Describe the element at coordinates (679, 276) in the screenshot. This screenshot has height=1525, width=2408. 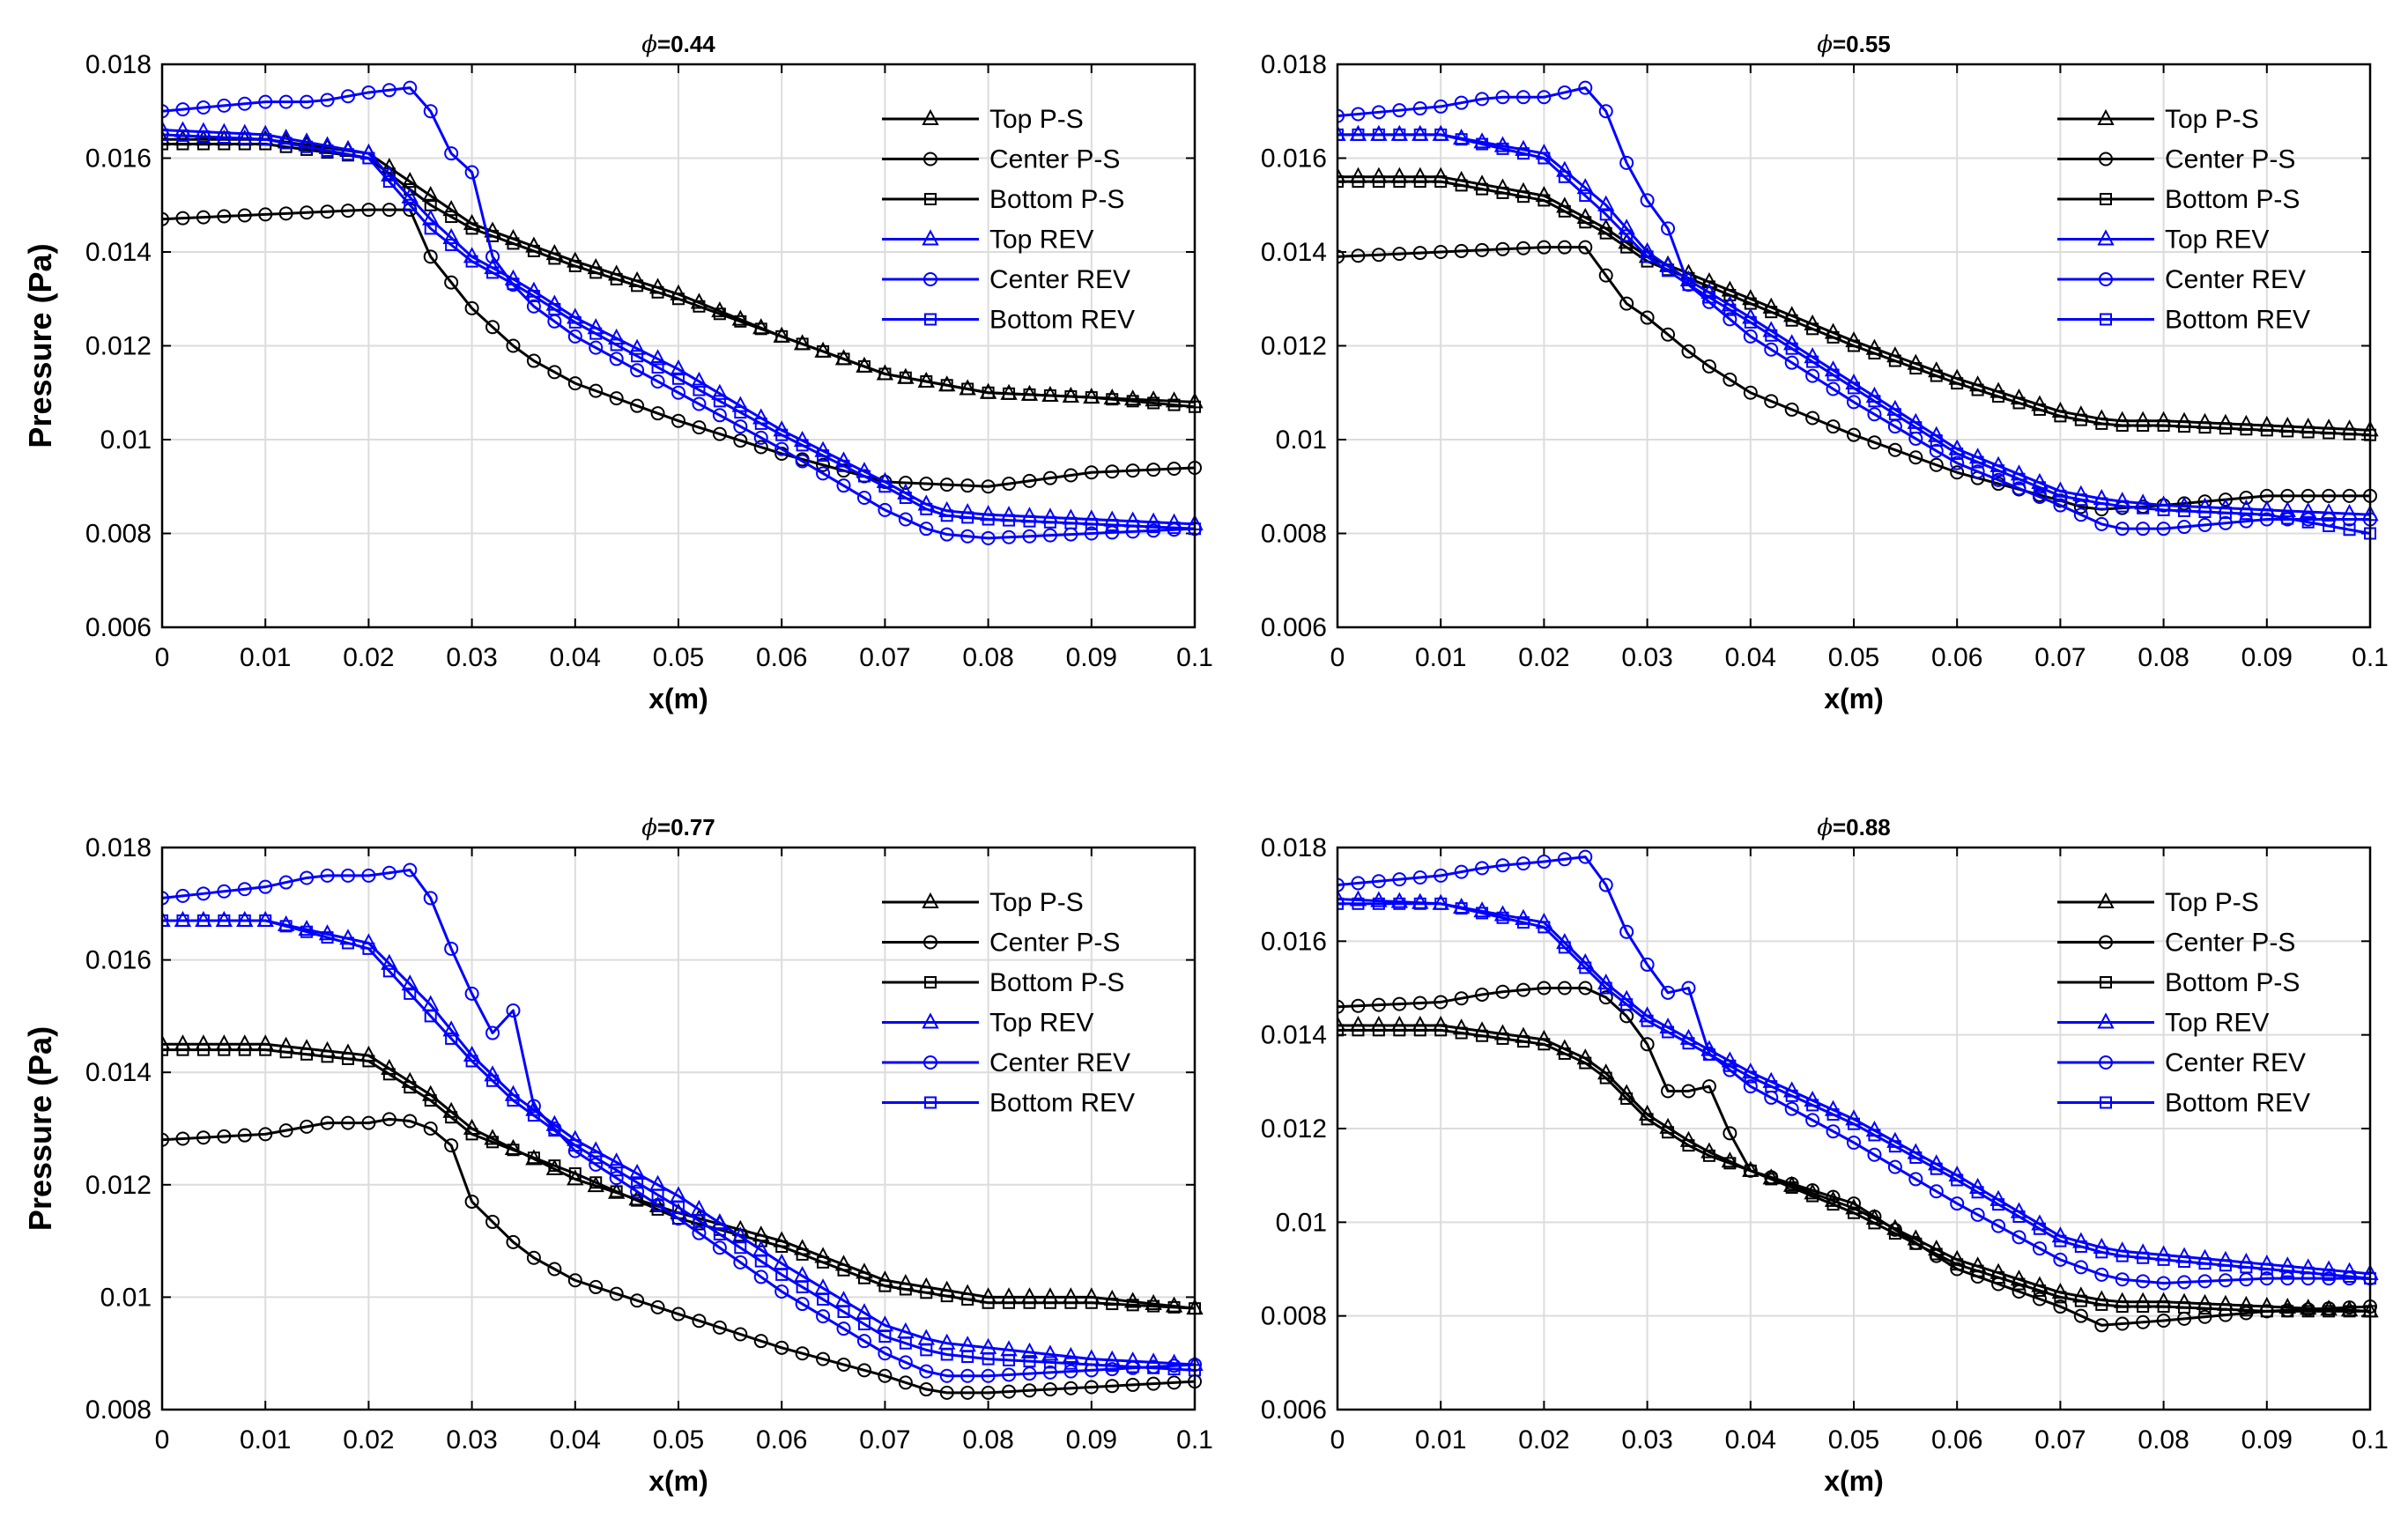
I see `series-line-bottom-p-s` at that location.